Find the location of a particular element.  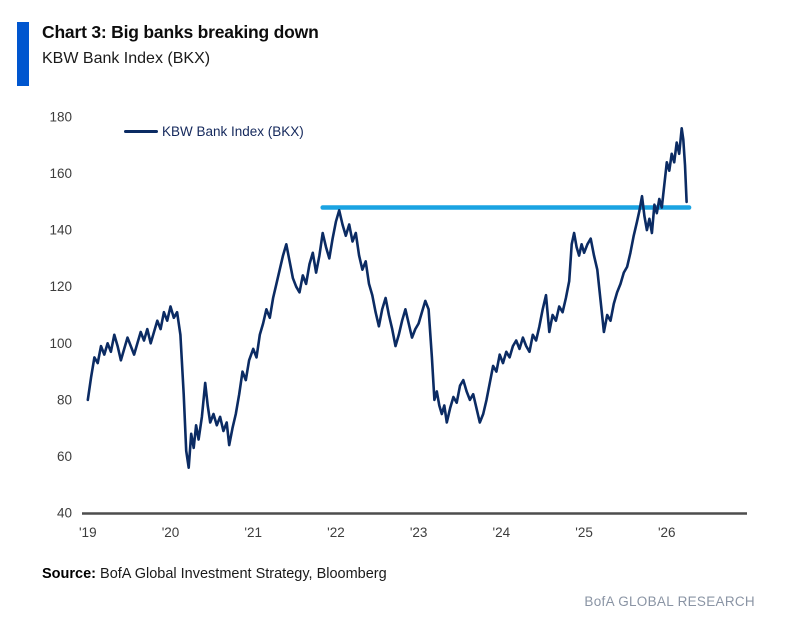

x-axis-tick-label: '22 is located at coordinates (336, 532).